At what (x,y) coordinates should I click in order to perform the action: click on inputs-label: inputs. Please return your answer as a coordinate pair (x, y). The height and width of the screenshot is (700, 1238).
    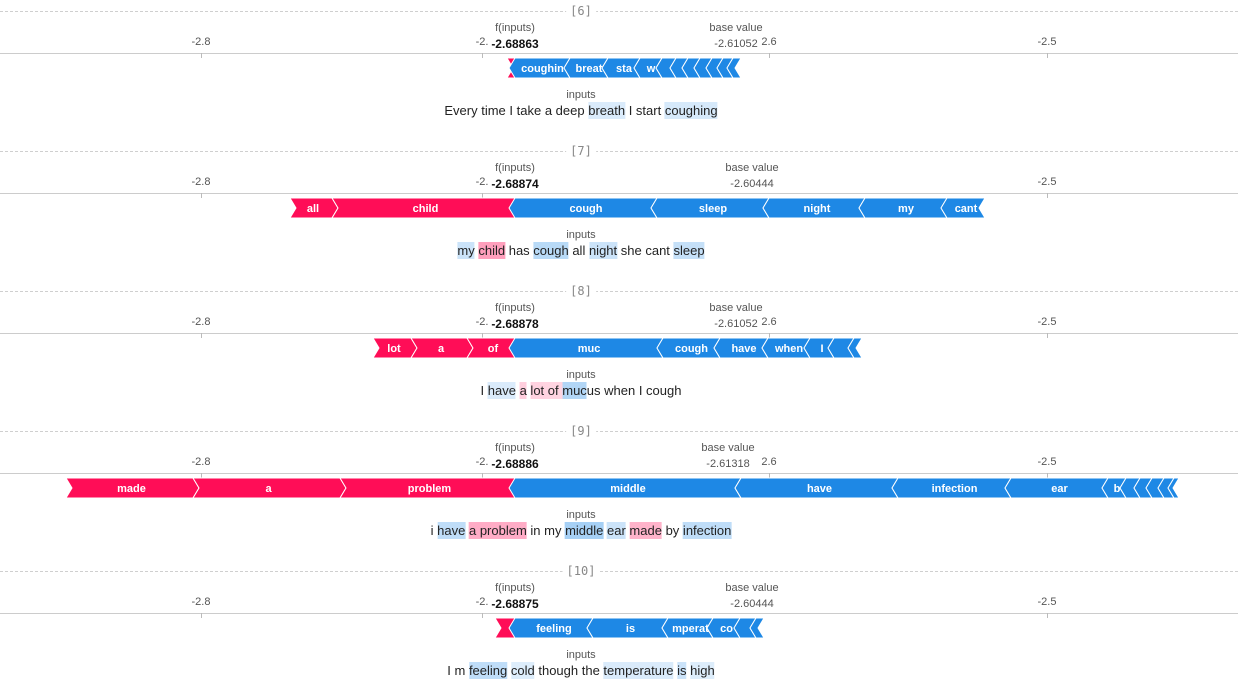
    Looking at the image, I should click on (581, 95).